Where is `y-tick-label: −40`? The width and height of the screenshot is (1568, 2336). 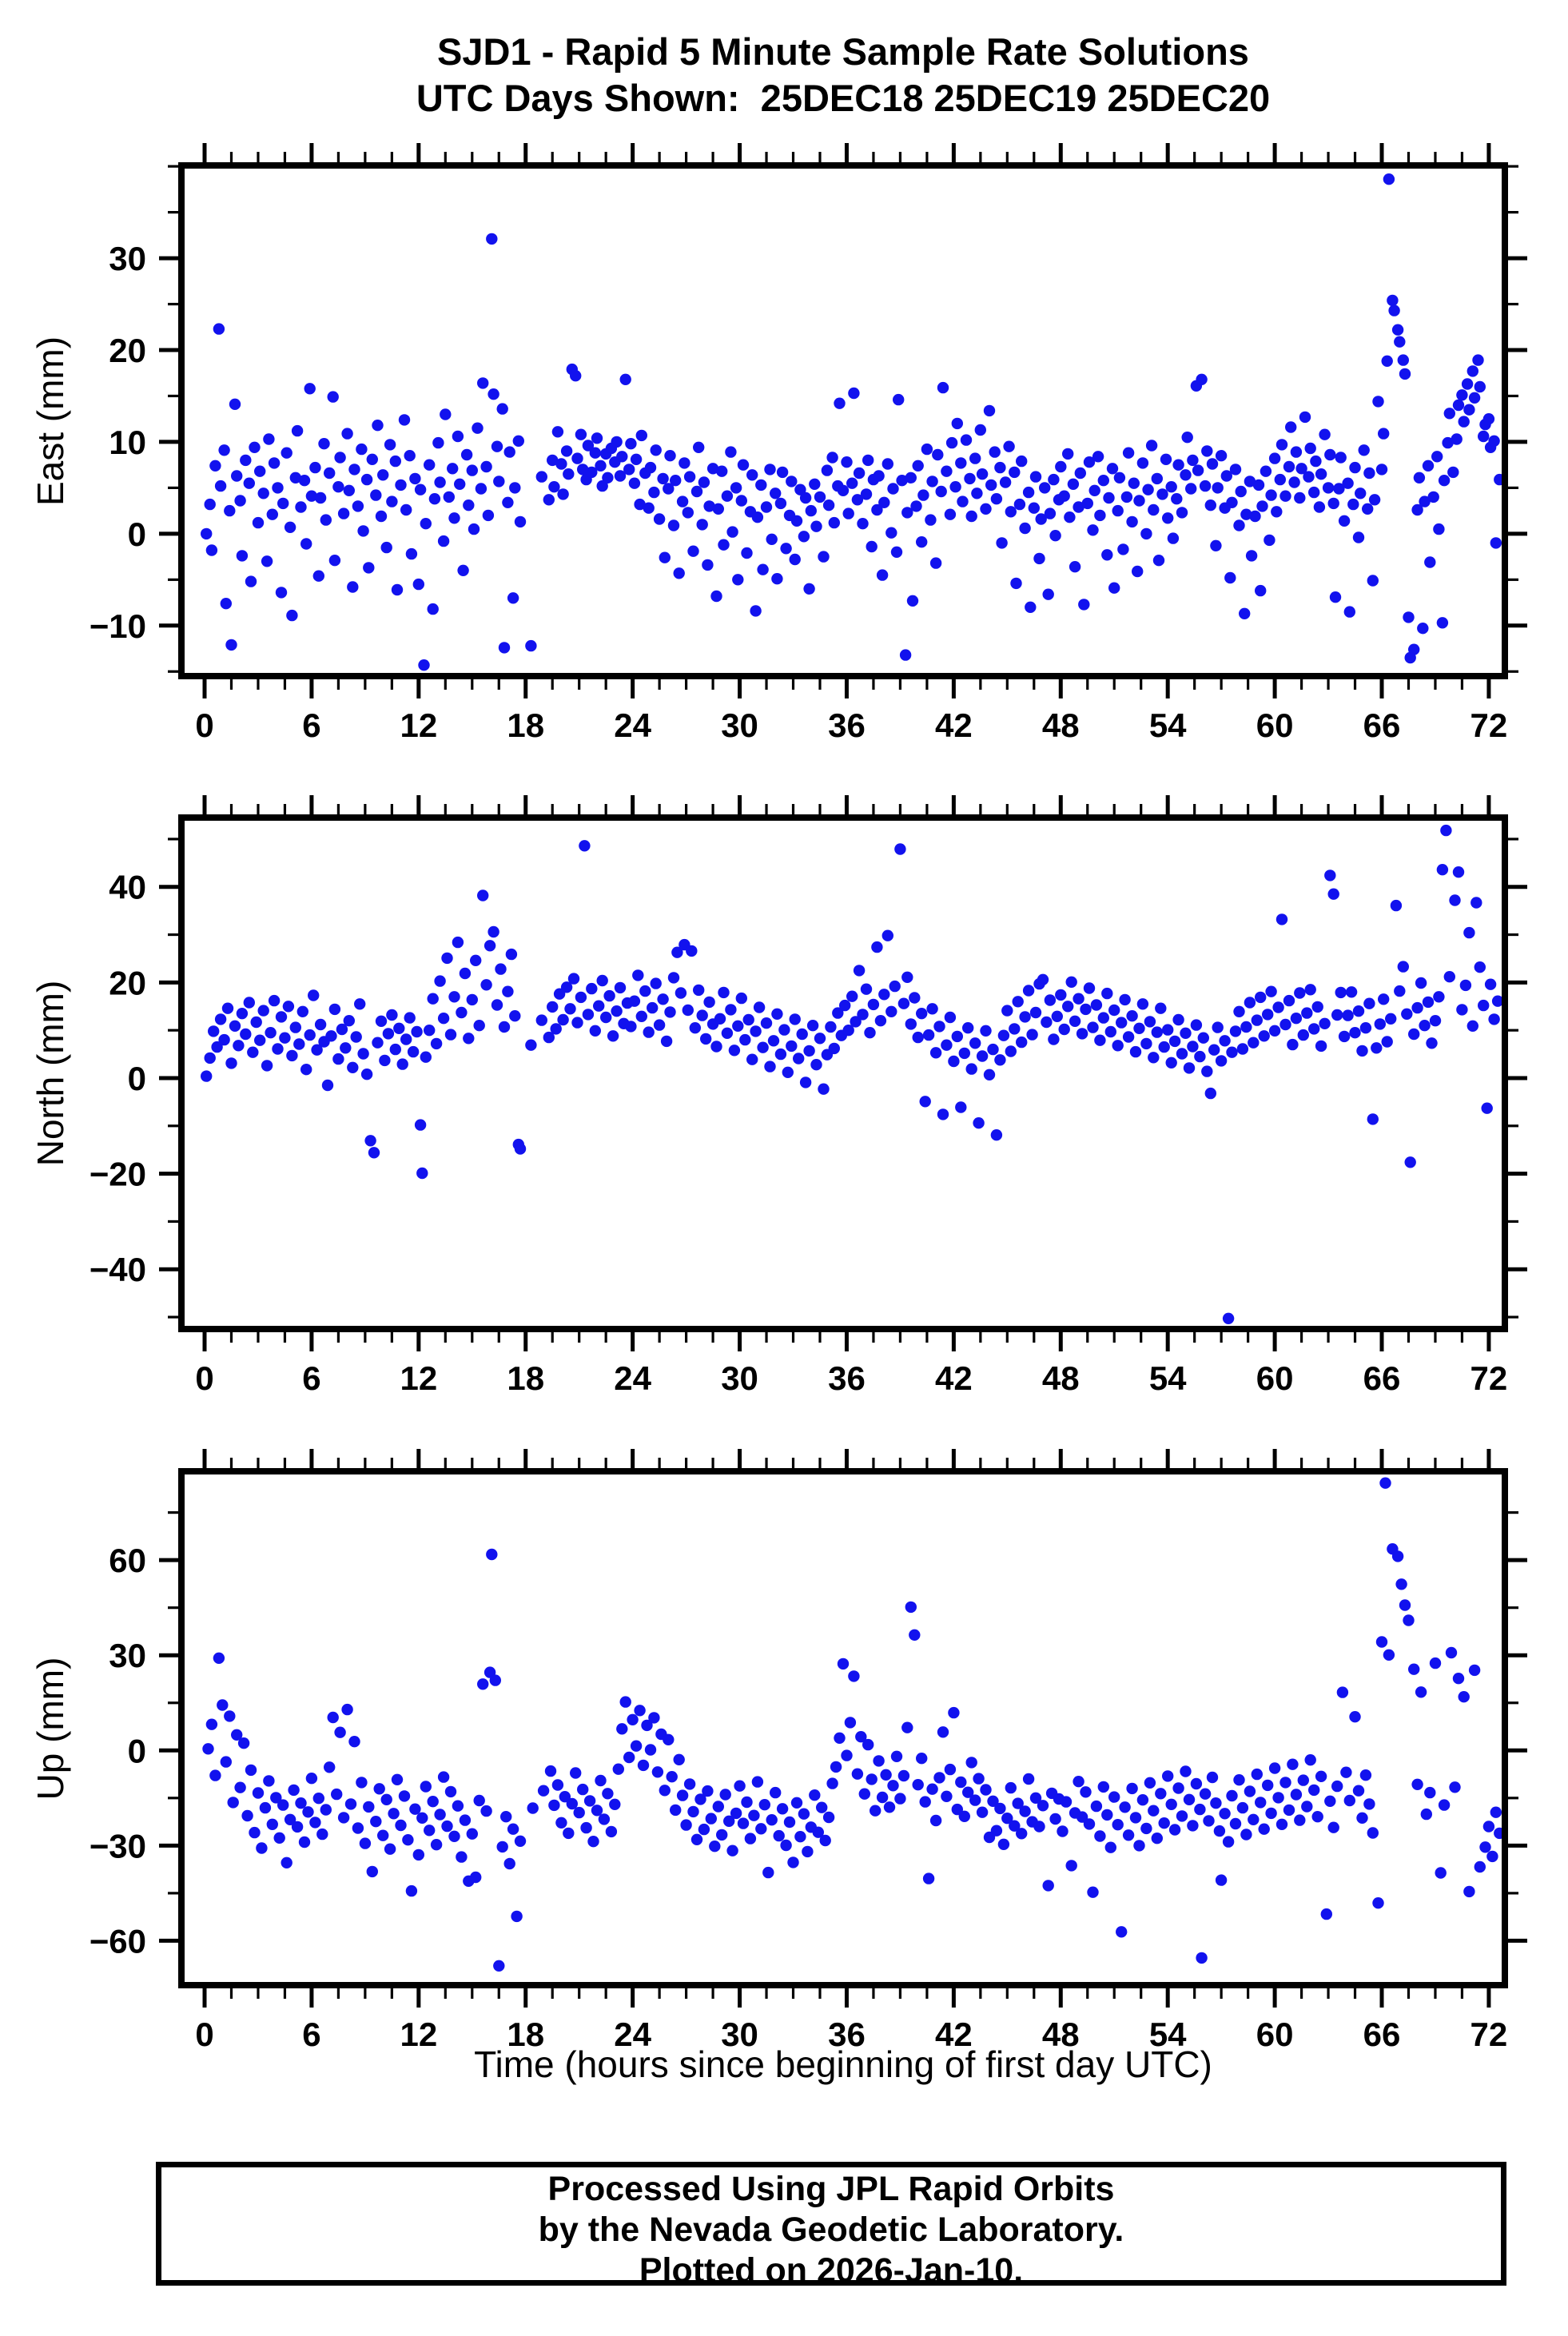
y-tick-label: −40 is located at coordinates (118, 1269).